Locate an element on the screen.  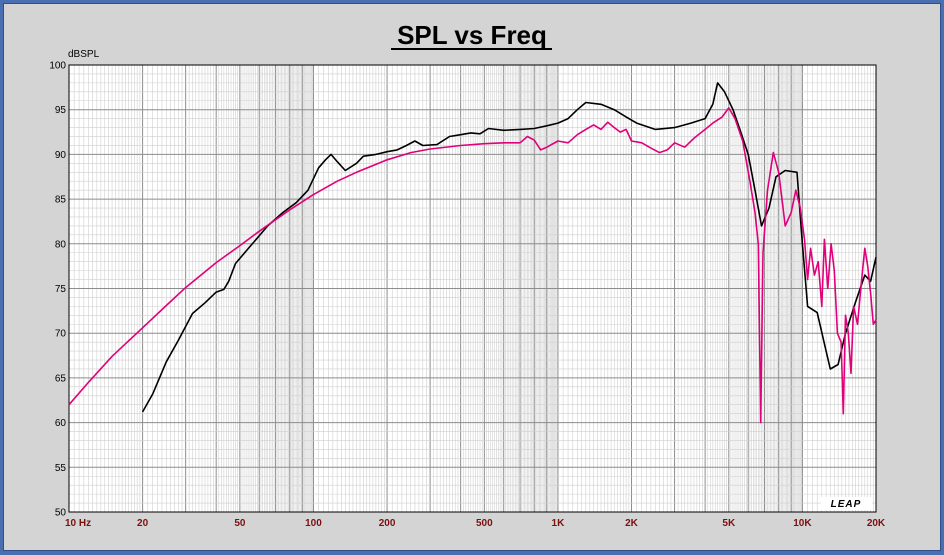
x-tick-label: 5K is located at coordinates (729, 523).